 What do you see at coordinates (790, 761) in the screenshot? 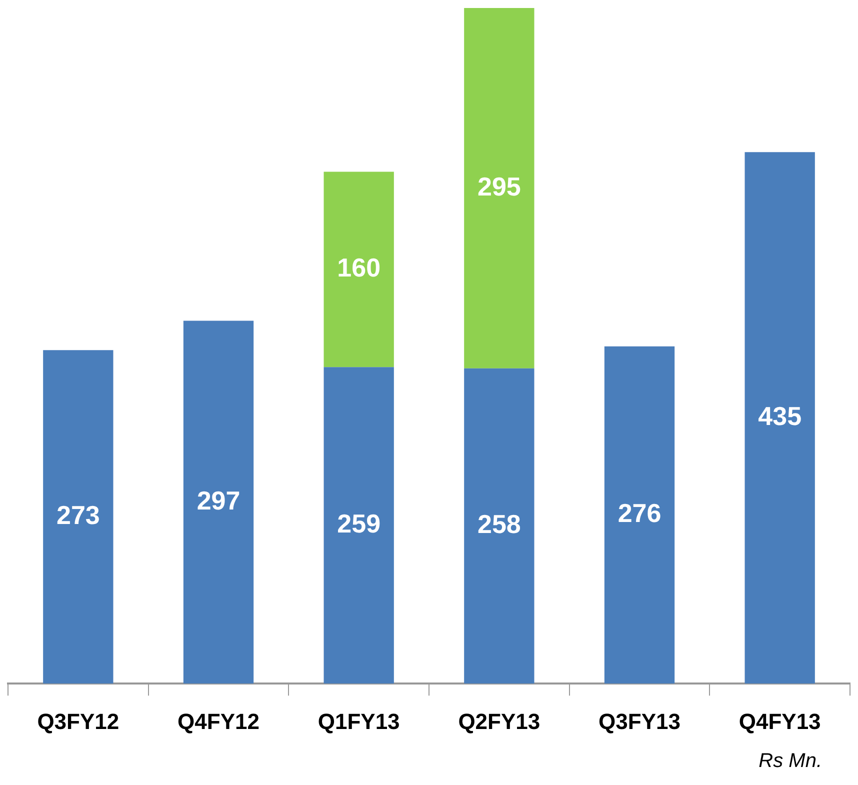
I see `text: Rs Mn.` at bounding box center [790, 761].